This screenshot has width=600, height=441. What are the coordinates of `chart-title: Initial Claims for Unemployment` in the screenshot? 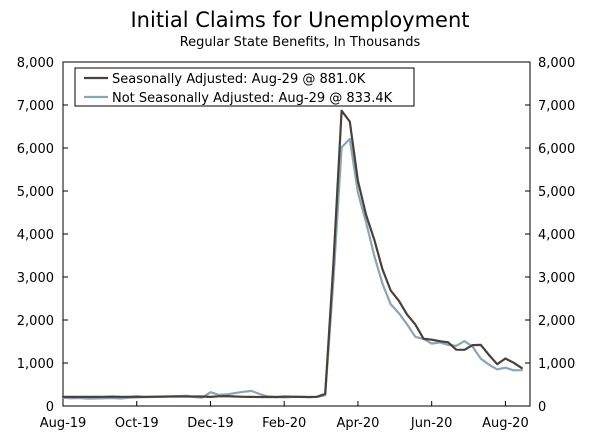 It's located at (299, 20).